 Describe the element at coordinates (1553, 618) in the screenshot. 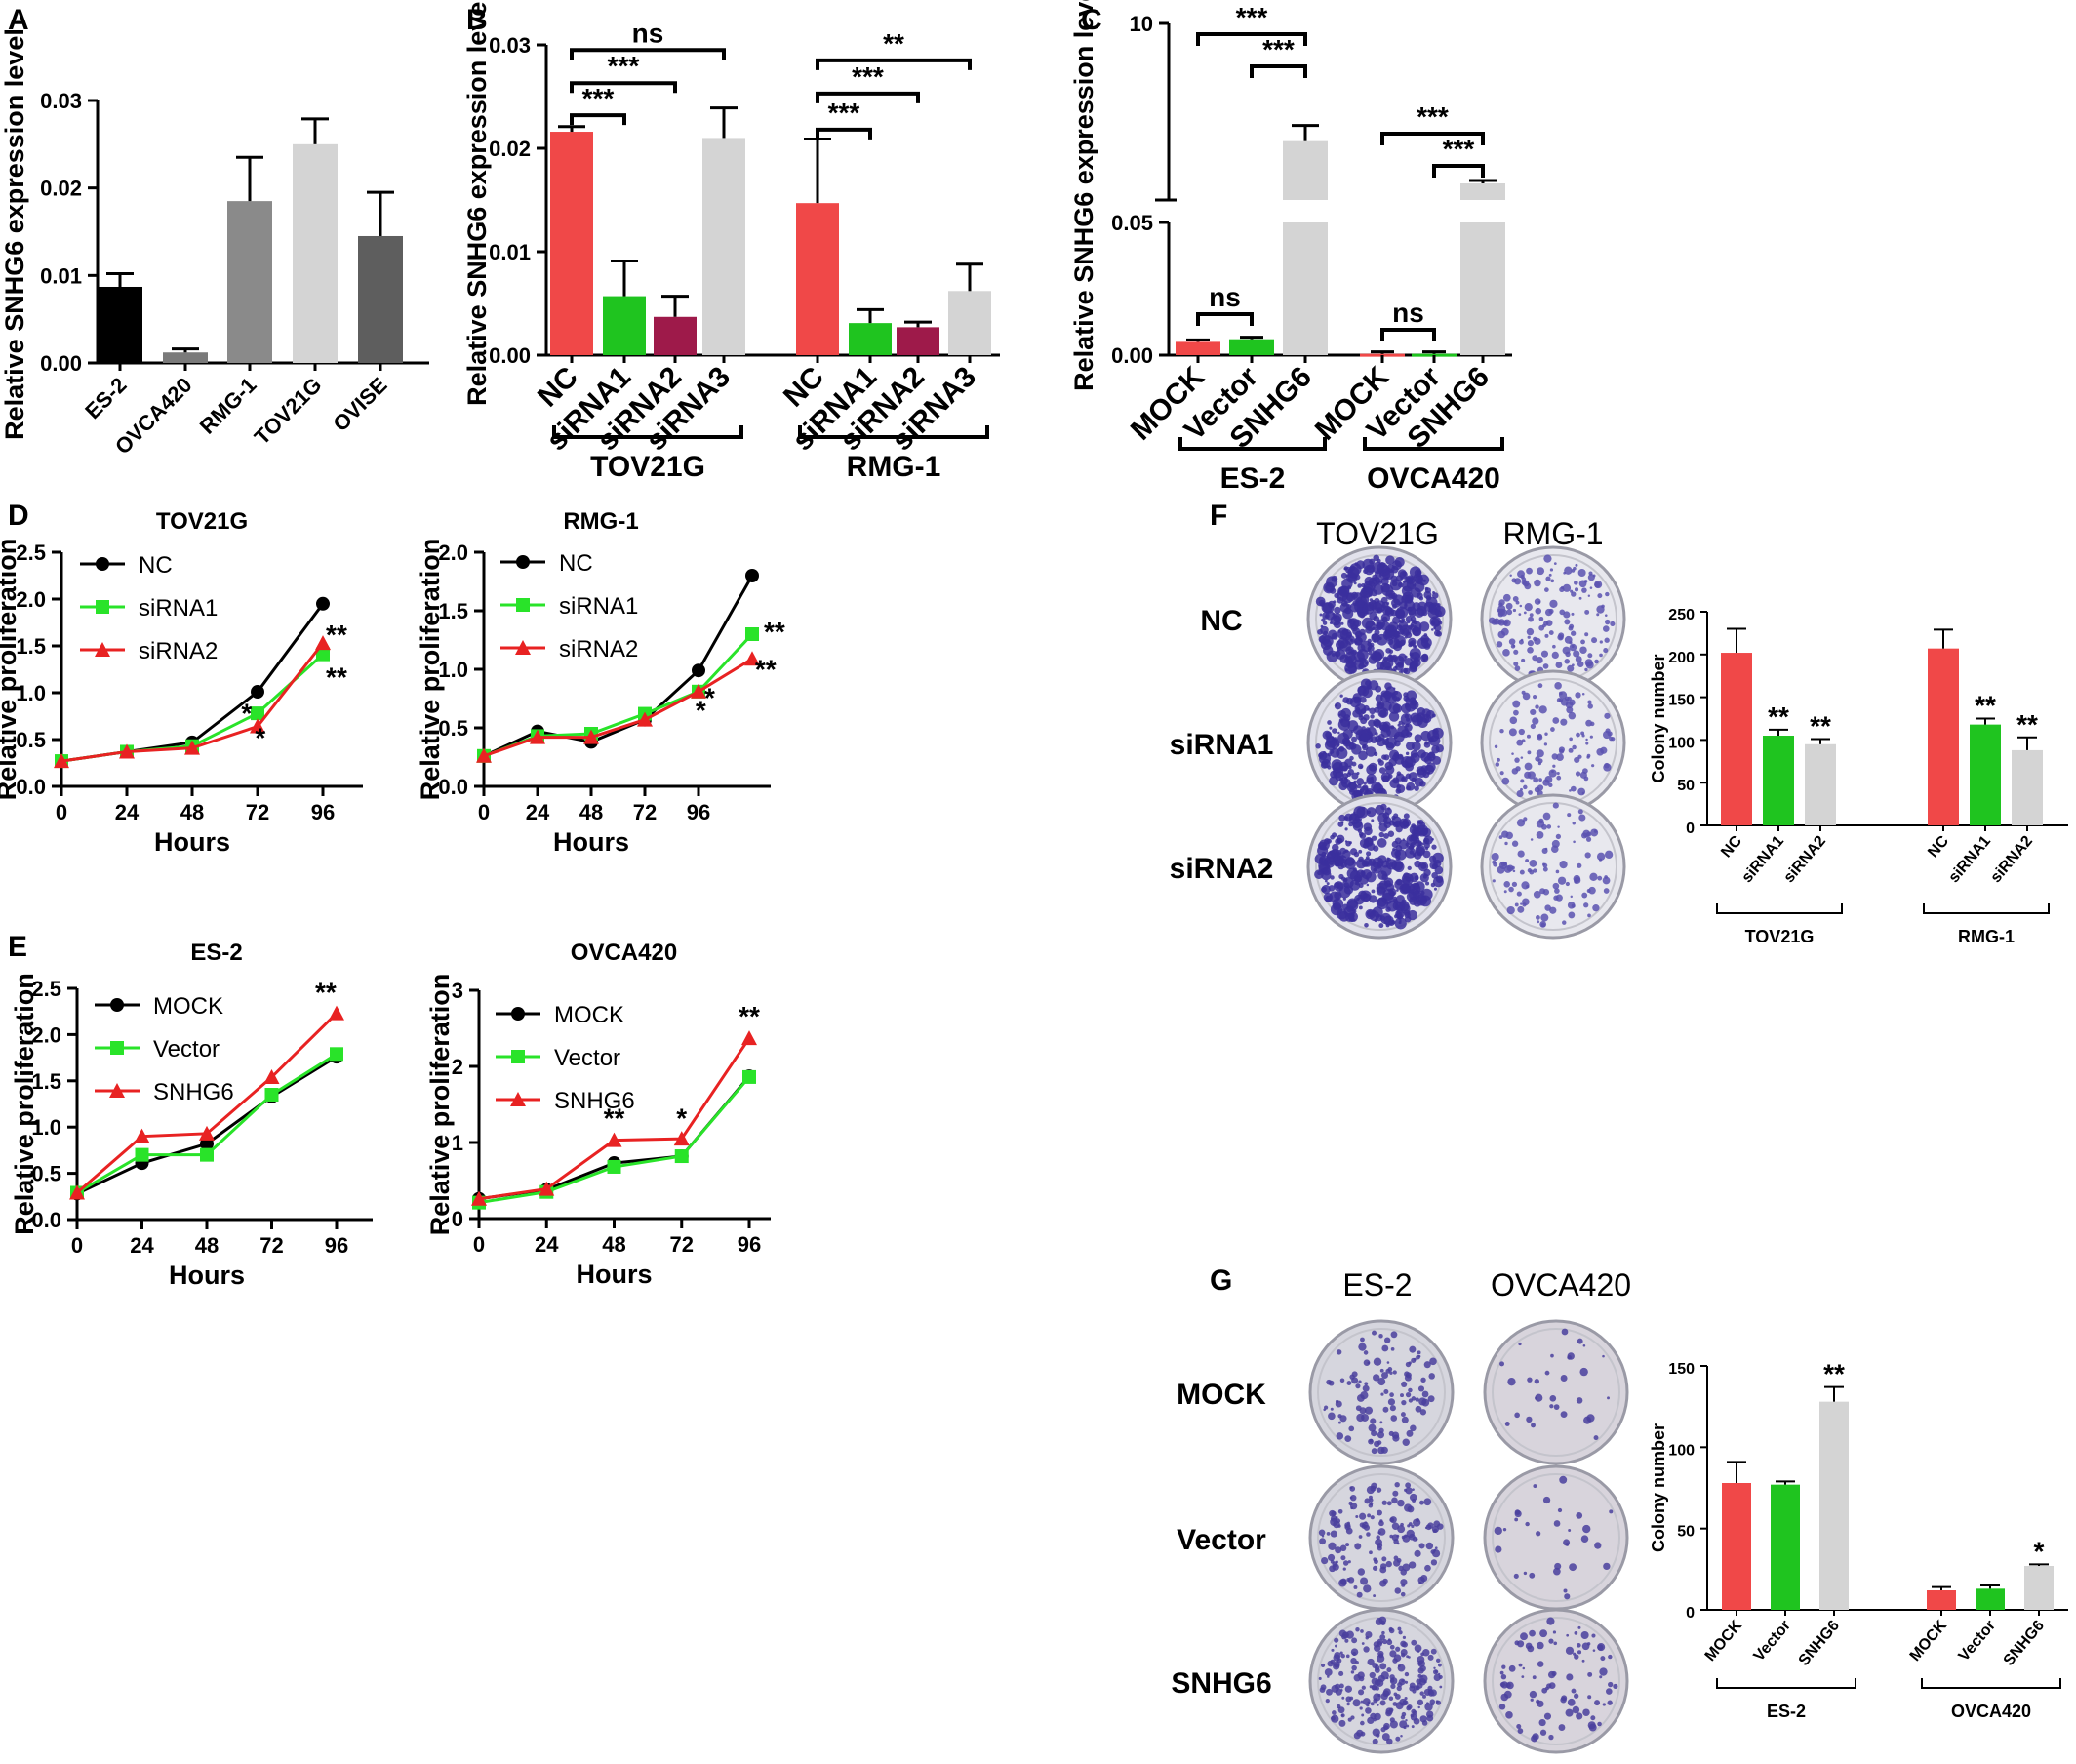

I see `culture-plate` at that location.